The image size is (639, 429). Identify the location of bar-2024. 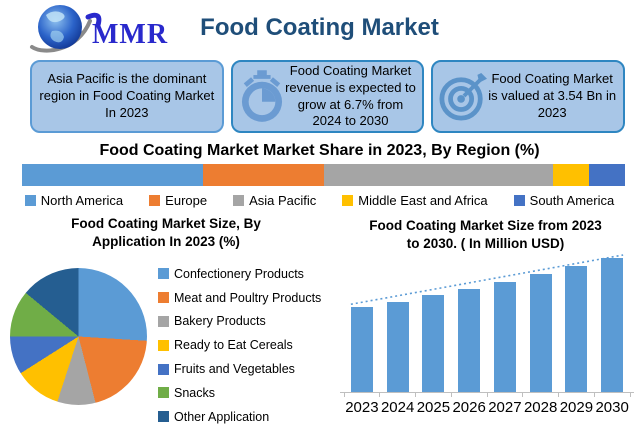
(397, 347).